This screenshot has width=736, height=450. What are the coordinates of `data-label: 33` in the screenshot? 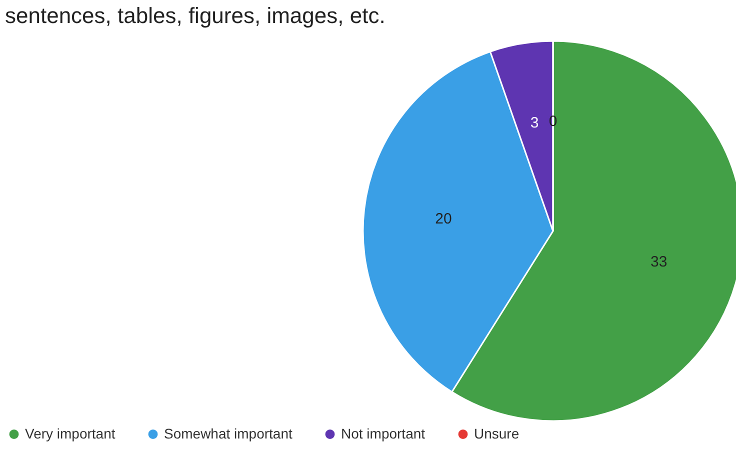 It's located at (659, 262).